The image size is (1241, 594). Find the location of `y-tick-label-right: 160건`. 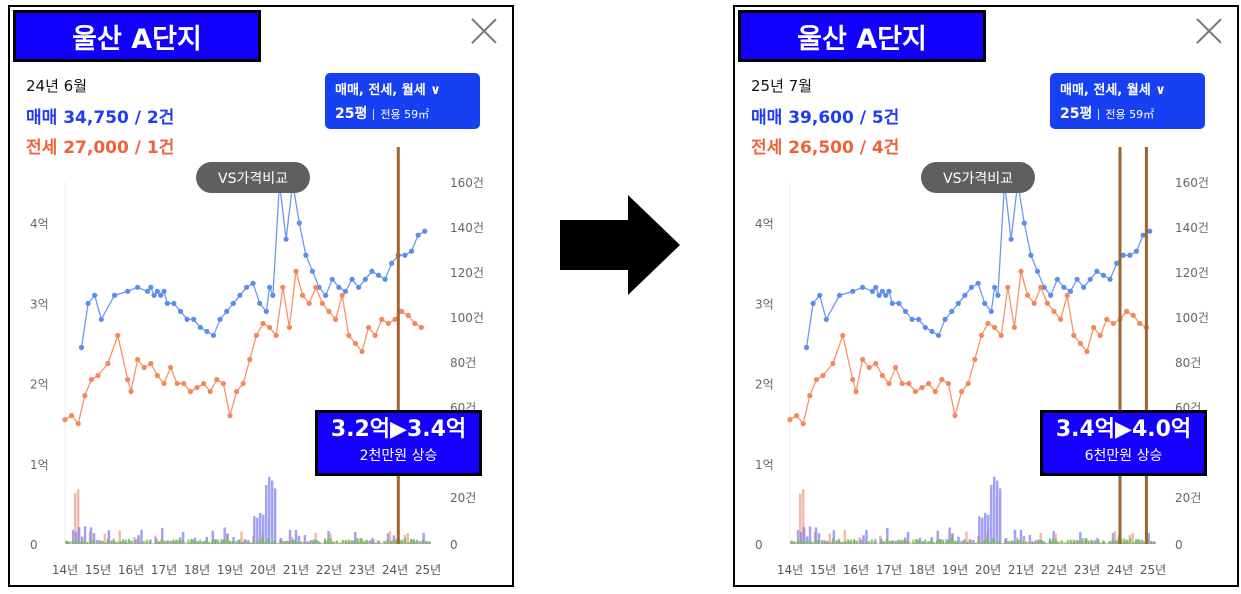

y-tick-label-right: 160건 is located at coordinates (467, 183).